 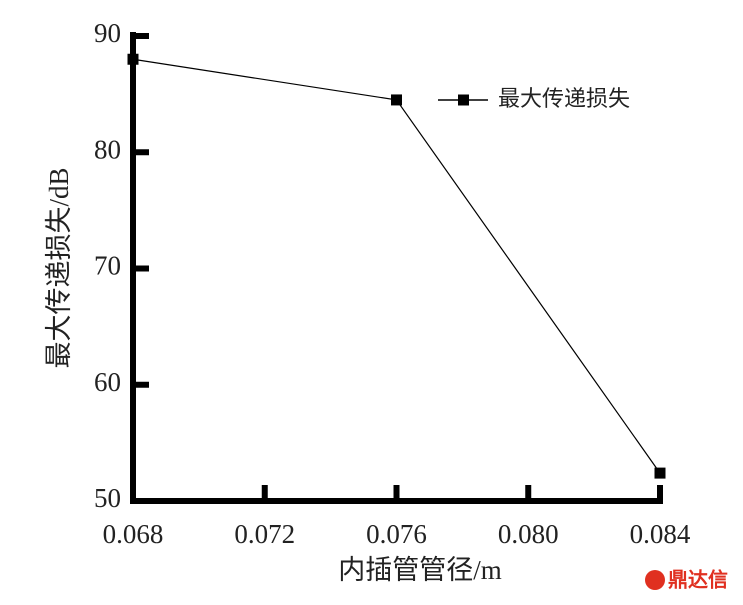 What do you see at coordinates (107, 382) in the screenshot?
I see `y-tick-label: 60` at bounding box center [107, 382].